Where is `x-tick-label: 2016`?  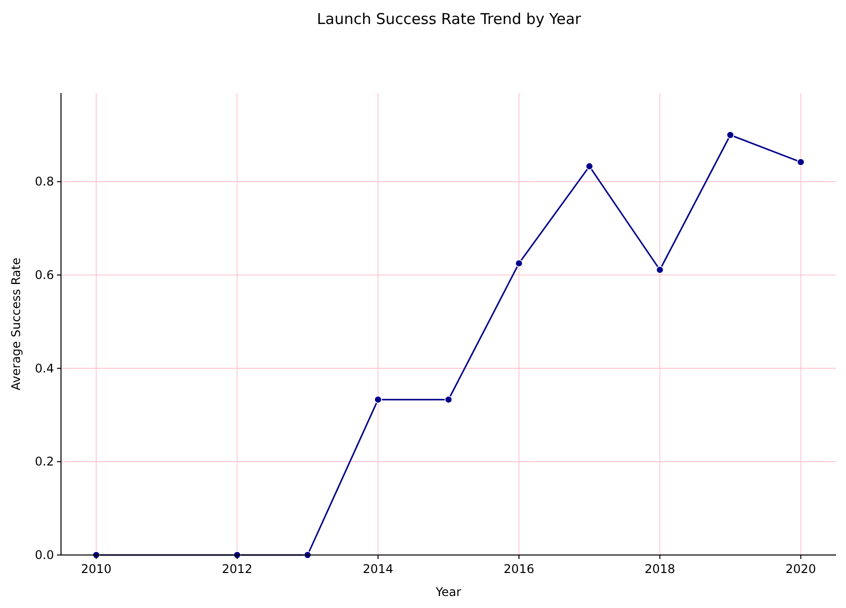
x-tick-label: 2016 is located at coordinates (519, 569).